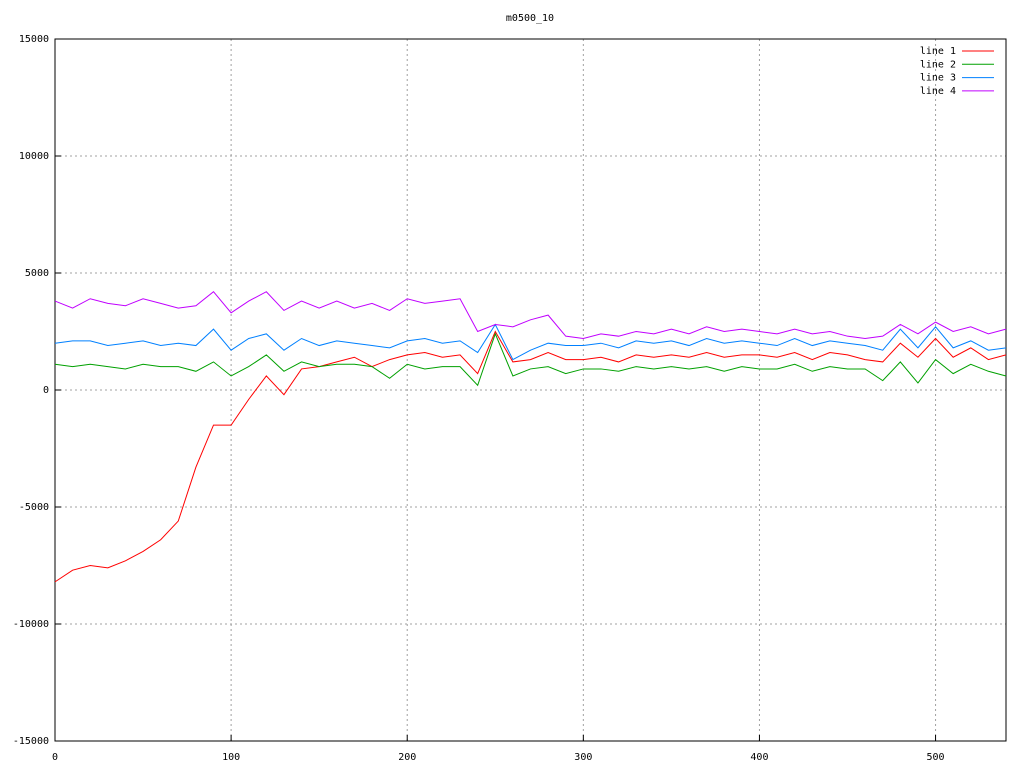  What do you see at coordinates (31, 741) in the screenshot?
I see `y-tick-label: -15000` at bounding box center [31, 741].